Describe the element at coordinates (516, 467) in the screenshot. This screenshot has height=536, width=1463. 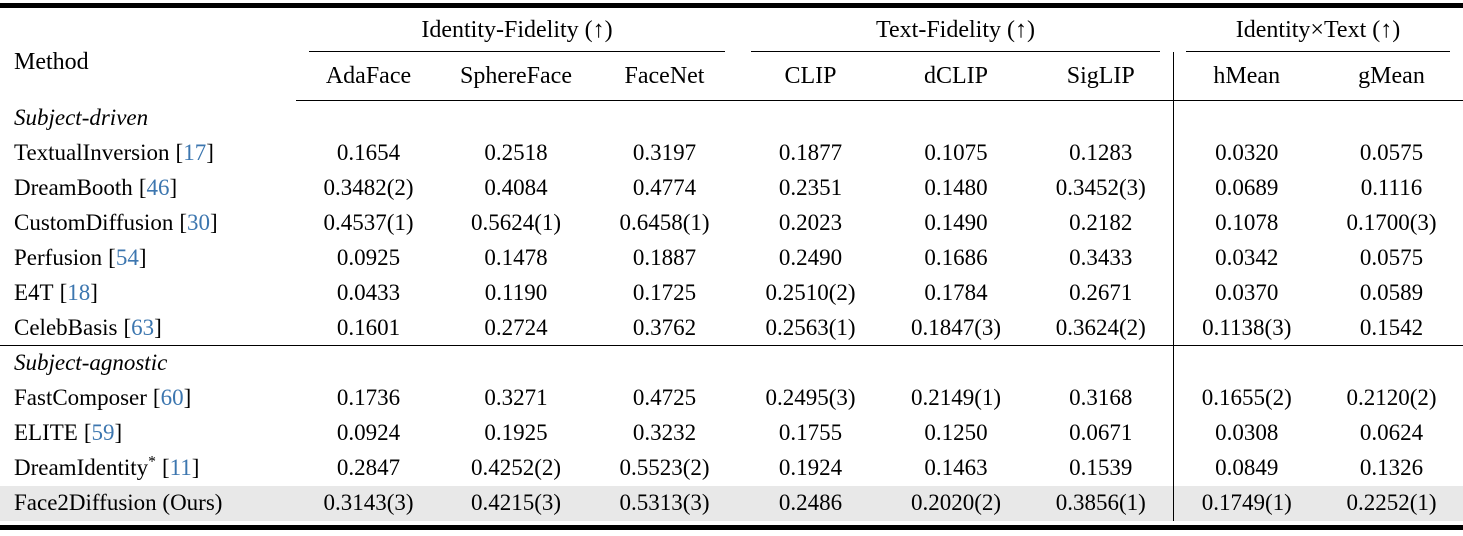
I see `metric-cell: 0.4252(2)` at that location.